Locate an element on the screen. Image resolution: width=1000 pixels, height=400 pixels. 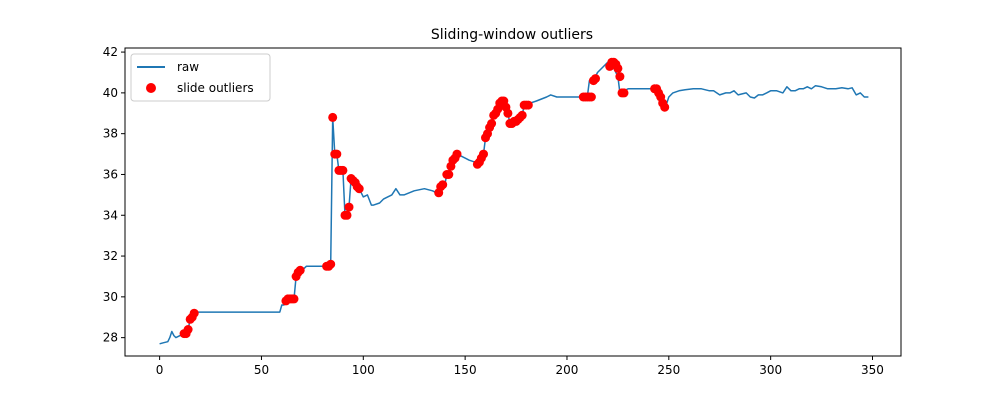
x-tick-label: 200 is located at coordinates (567, 370).